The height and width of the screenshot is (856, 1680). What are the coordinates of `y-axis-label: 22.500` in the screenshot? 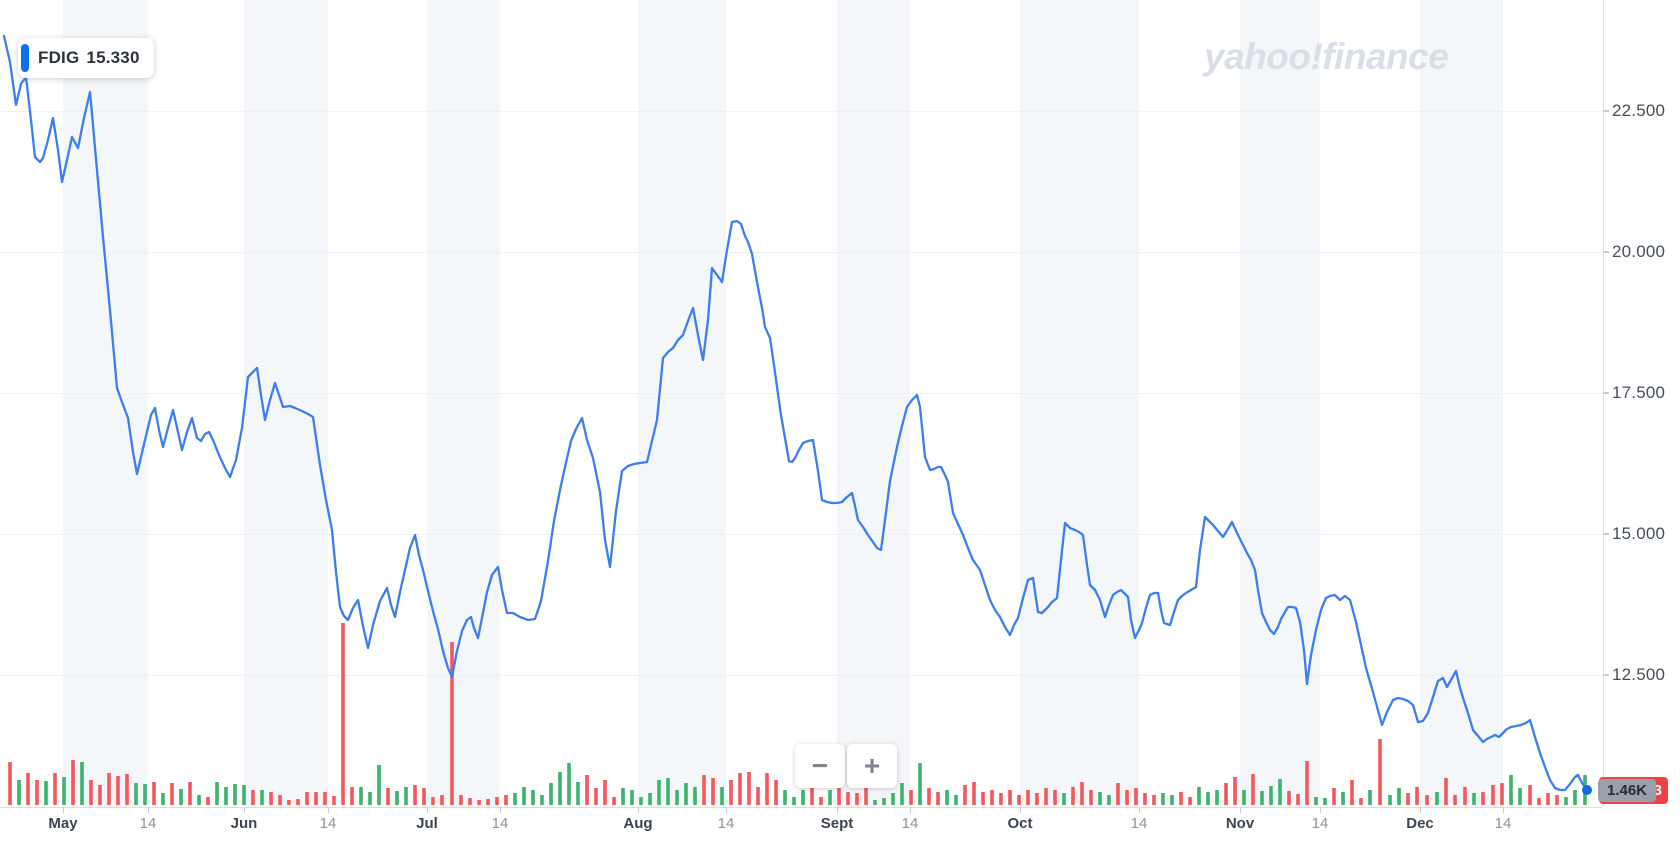 It's located at (1639, 110).